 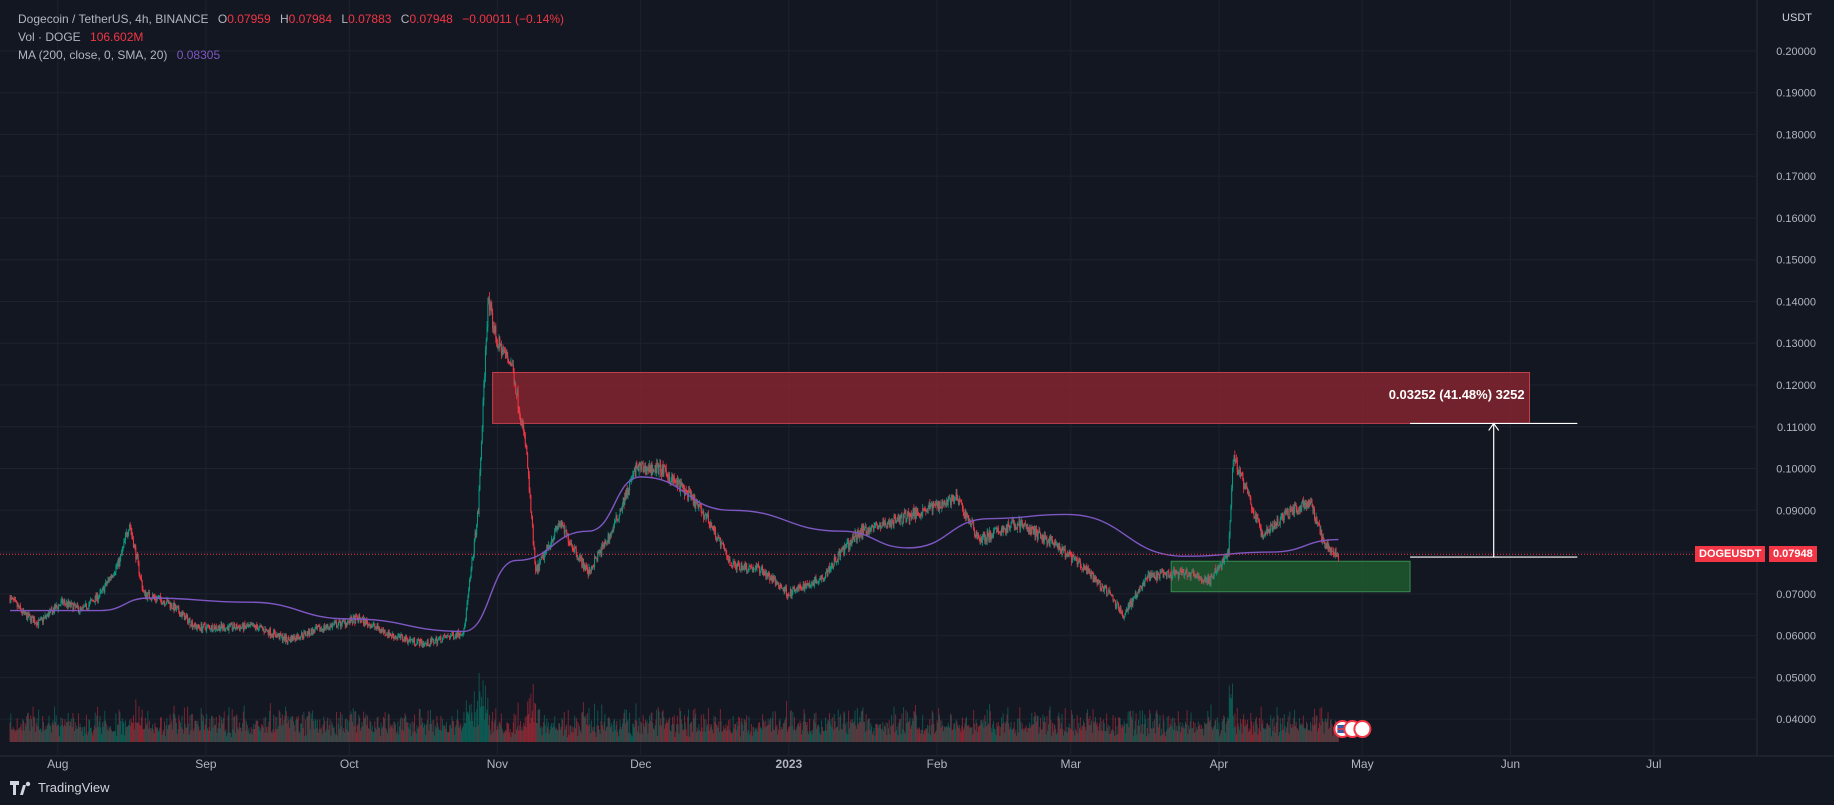 What do you see at coordinates (1796, 52) in the screenshot?
I see `price-tick-label: 0.20000` at bounding box center [1796, 52].